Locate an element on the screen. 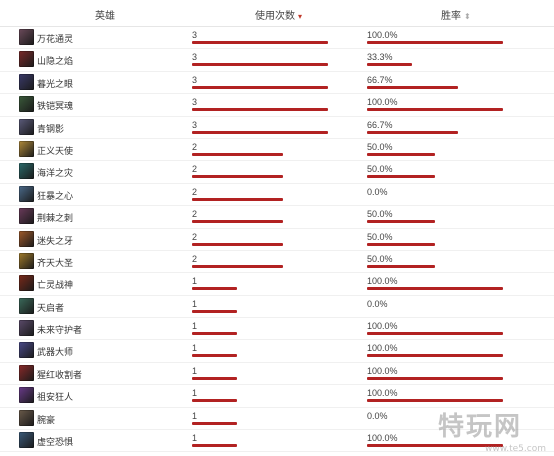 This screenshot has height=456, width=554. sort-desc-icon: ▾ is located at coordinates (300, 16).